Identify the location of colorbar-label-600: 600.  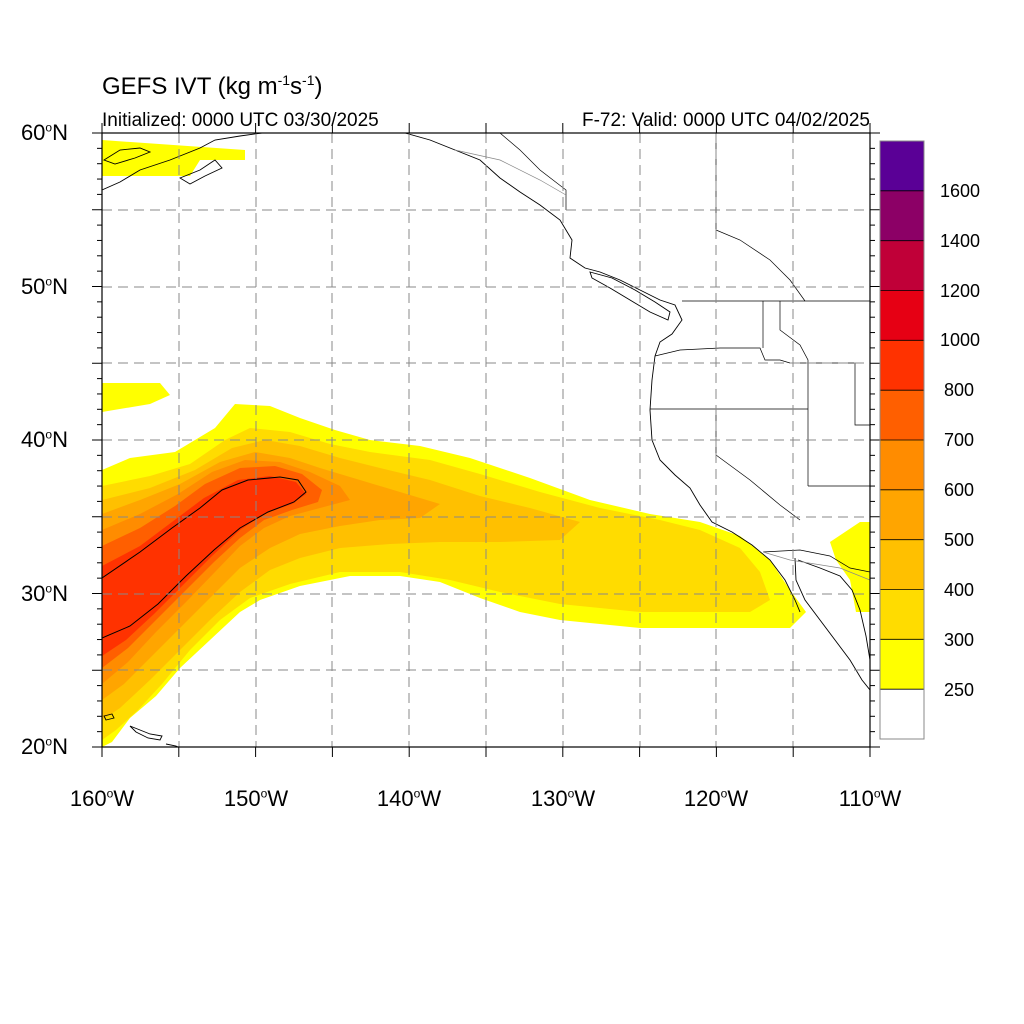
(959, 490).